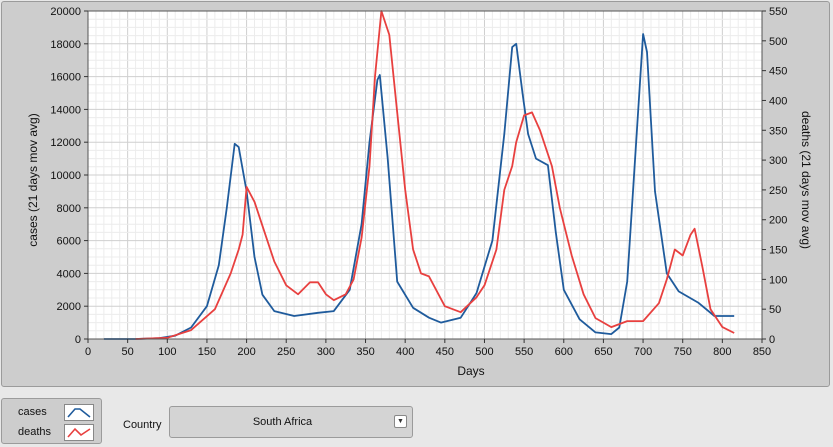  What do you see at coordinates (524, 352) in the screenshot?
I see `x-tick-label: 550` at bounding box center [524, 352].